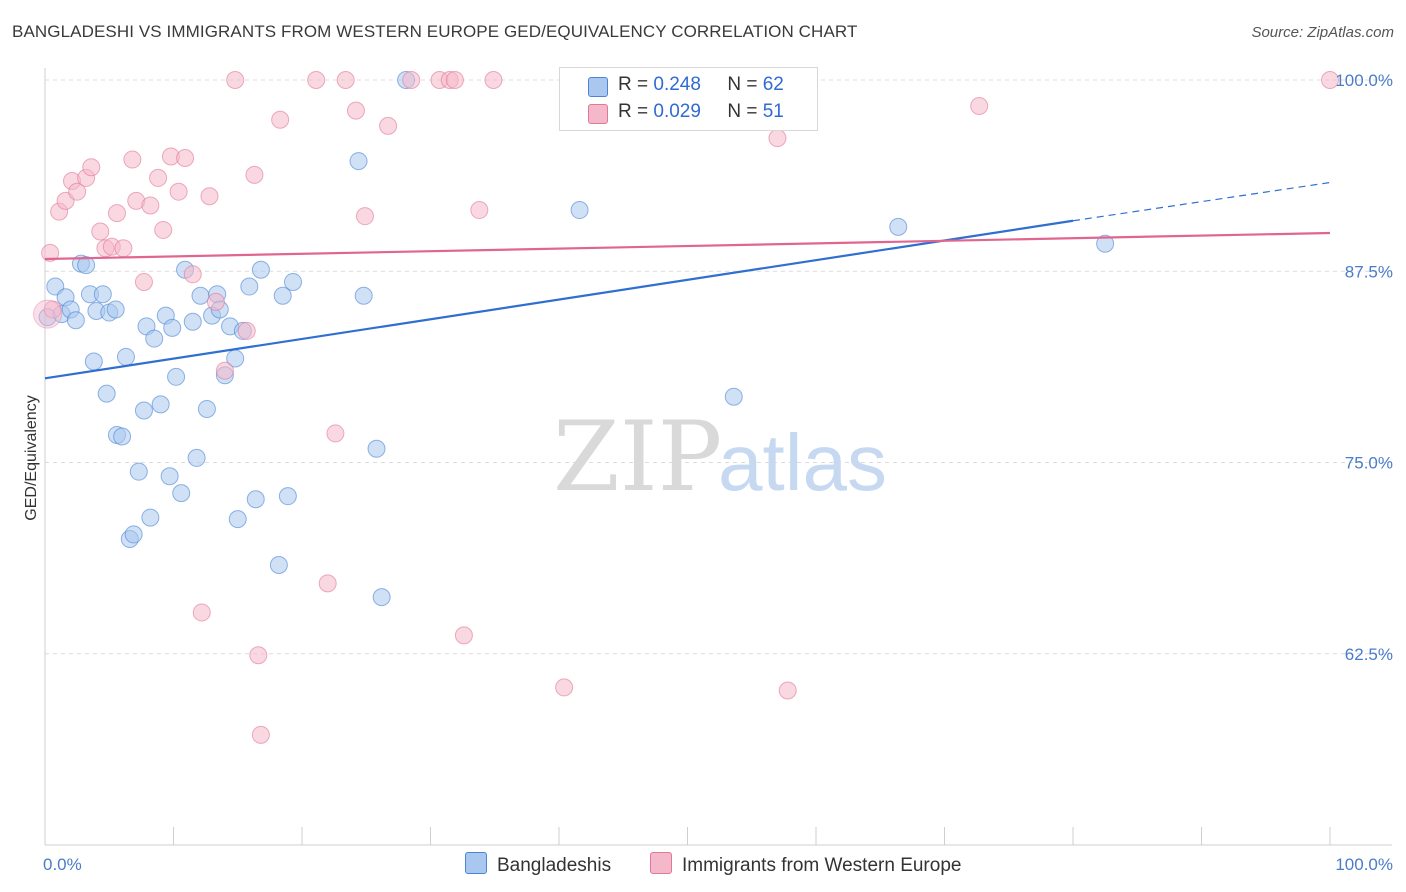  Describe the element at coordinates (773, 84) in the screenshot. I see `n-value: 62` at that location.